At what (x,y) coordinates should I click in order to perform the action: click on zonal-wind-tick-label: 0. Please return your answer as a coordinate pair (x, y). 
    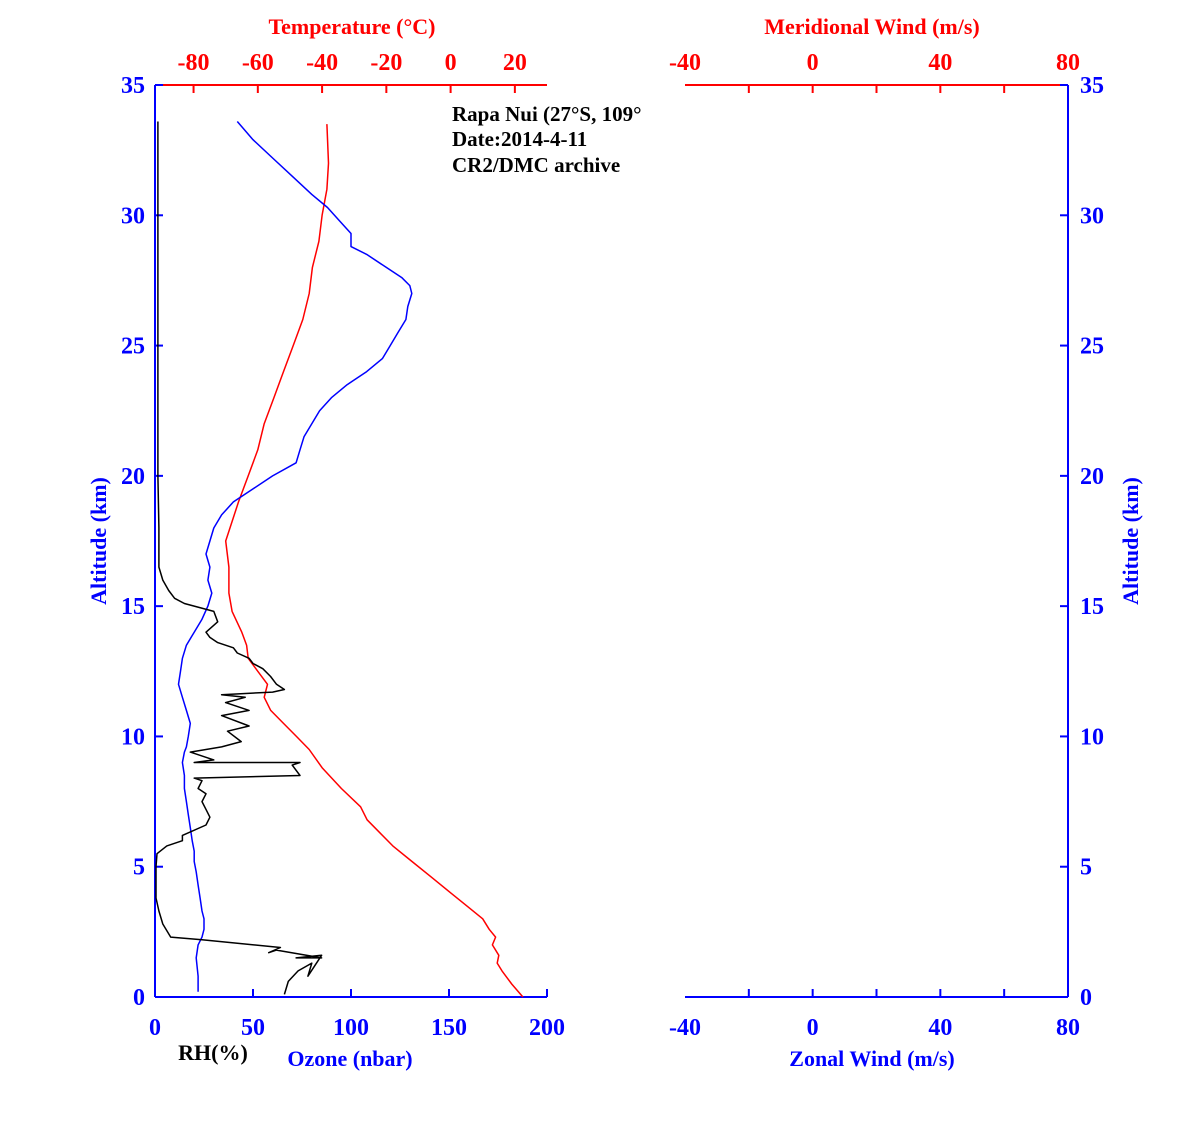
    Looking at the image, I should click on (813, 1028).